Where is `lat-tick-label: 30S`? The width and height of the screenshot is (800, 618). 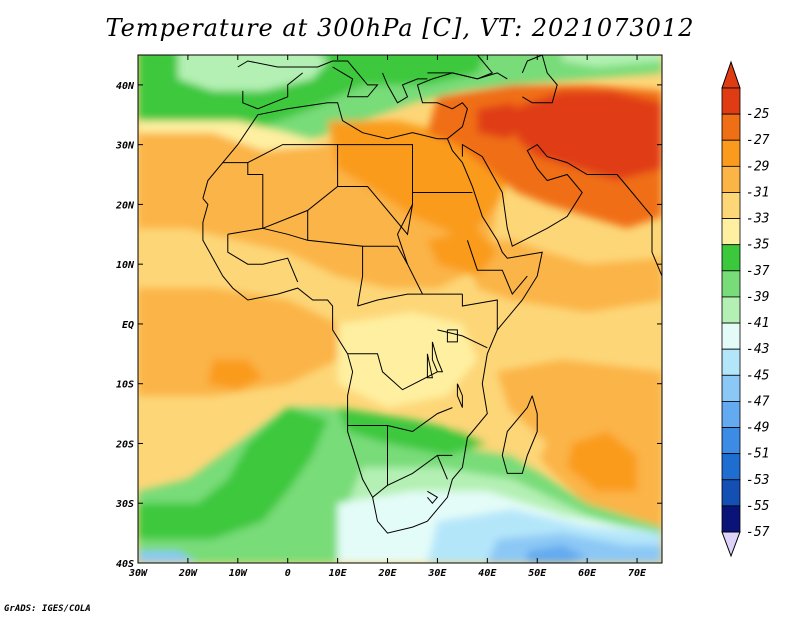
lat-tick-label: 30S is located at coordinates (124, 504).